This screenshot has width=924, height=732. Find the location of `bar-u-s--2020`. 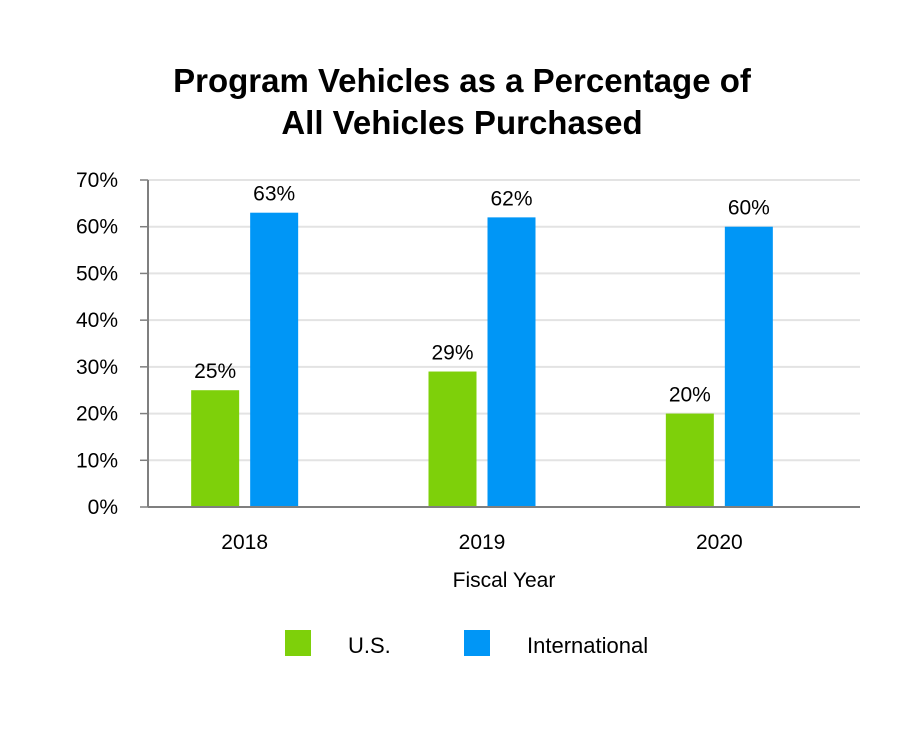

bar-u-s--2020 is located at coordinates (689, 460).